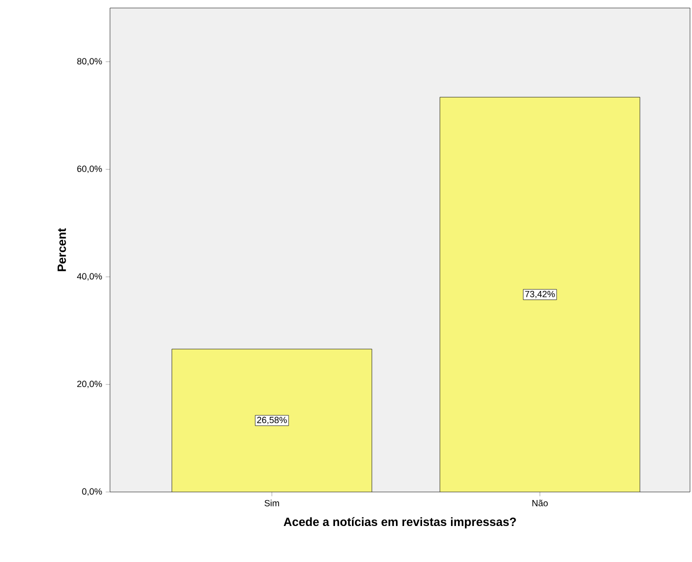  I want to click on x-axis-title: Acede a notícias em revistas impressas?, so click(400, 522).